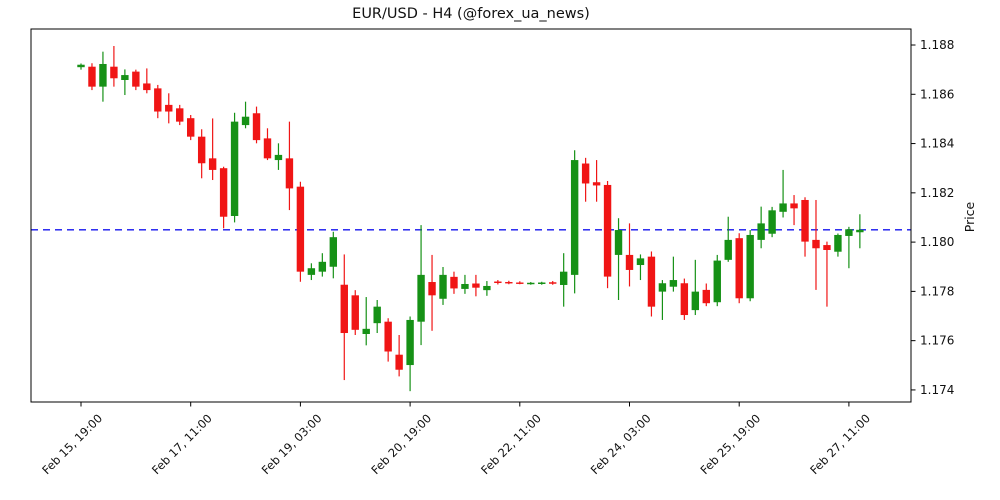 Image resolution: width=1000 pixels, height=500 pixels. I want to click on x-tick-label: Feb 22, 11:00, so click(511, 444).